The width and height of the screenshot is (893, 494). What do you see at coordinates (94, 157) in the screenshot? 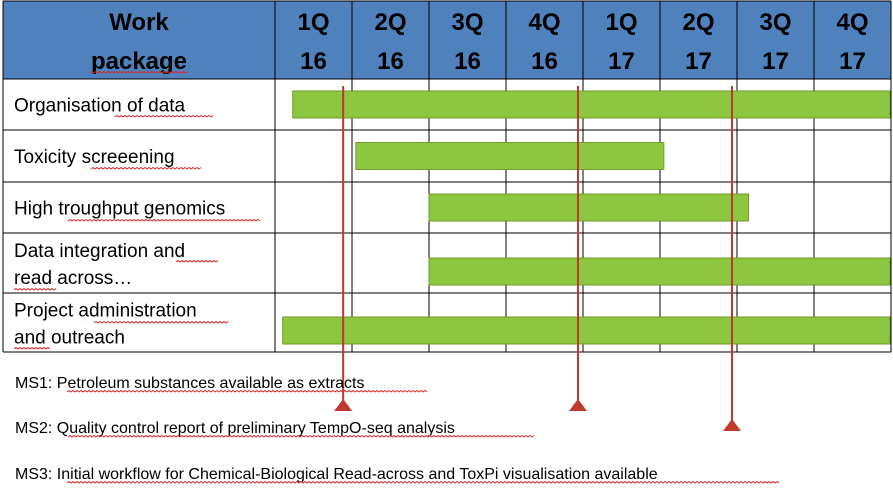
I see `work-package-label: Toxicity screeening` at bounding box center [94, 157].